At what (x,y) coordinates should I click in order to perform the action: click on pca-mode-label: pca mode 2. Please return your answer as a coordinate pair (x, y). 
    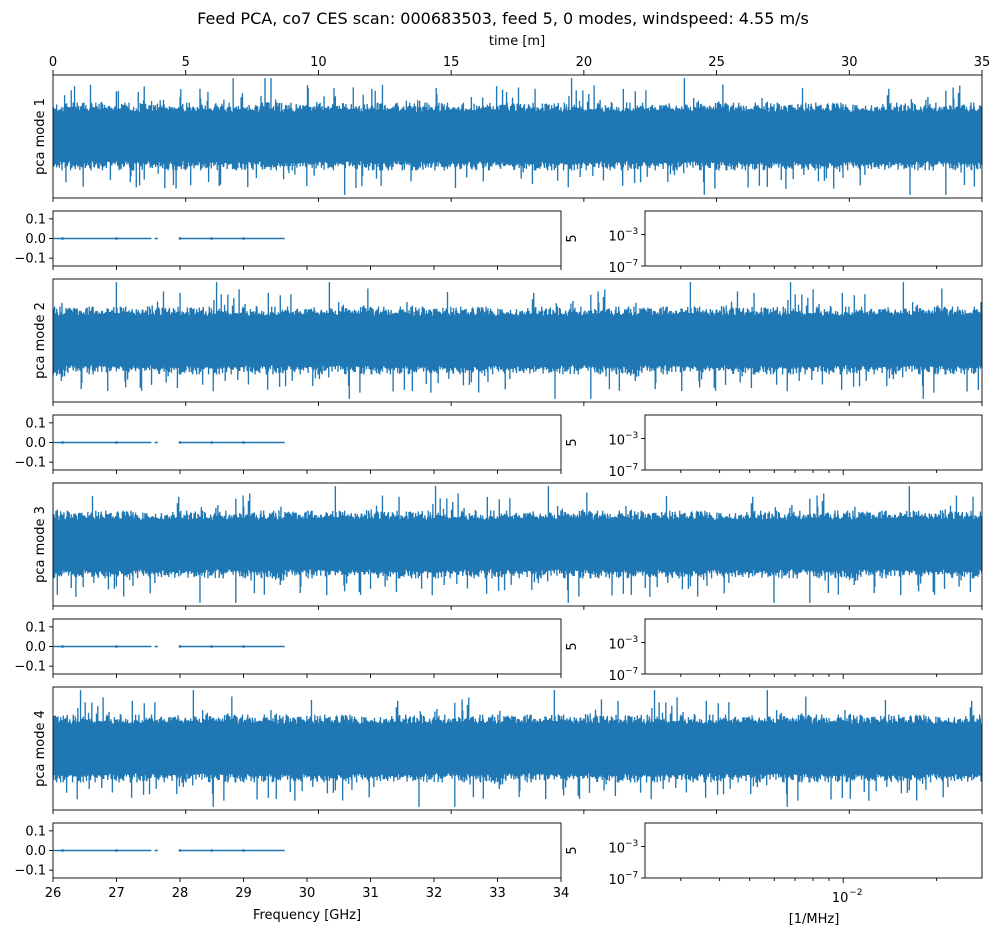
    Looking at the image, I should click on (40, 340).